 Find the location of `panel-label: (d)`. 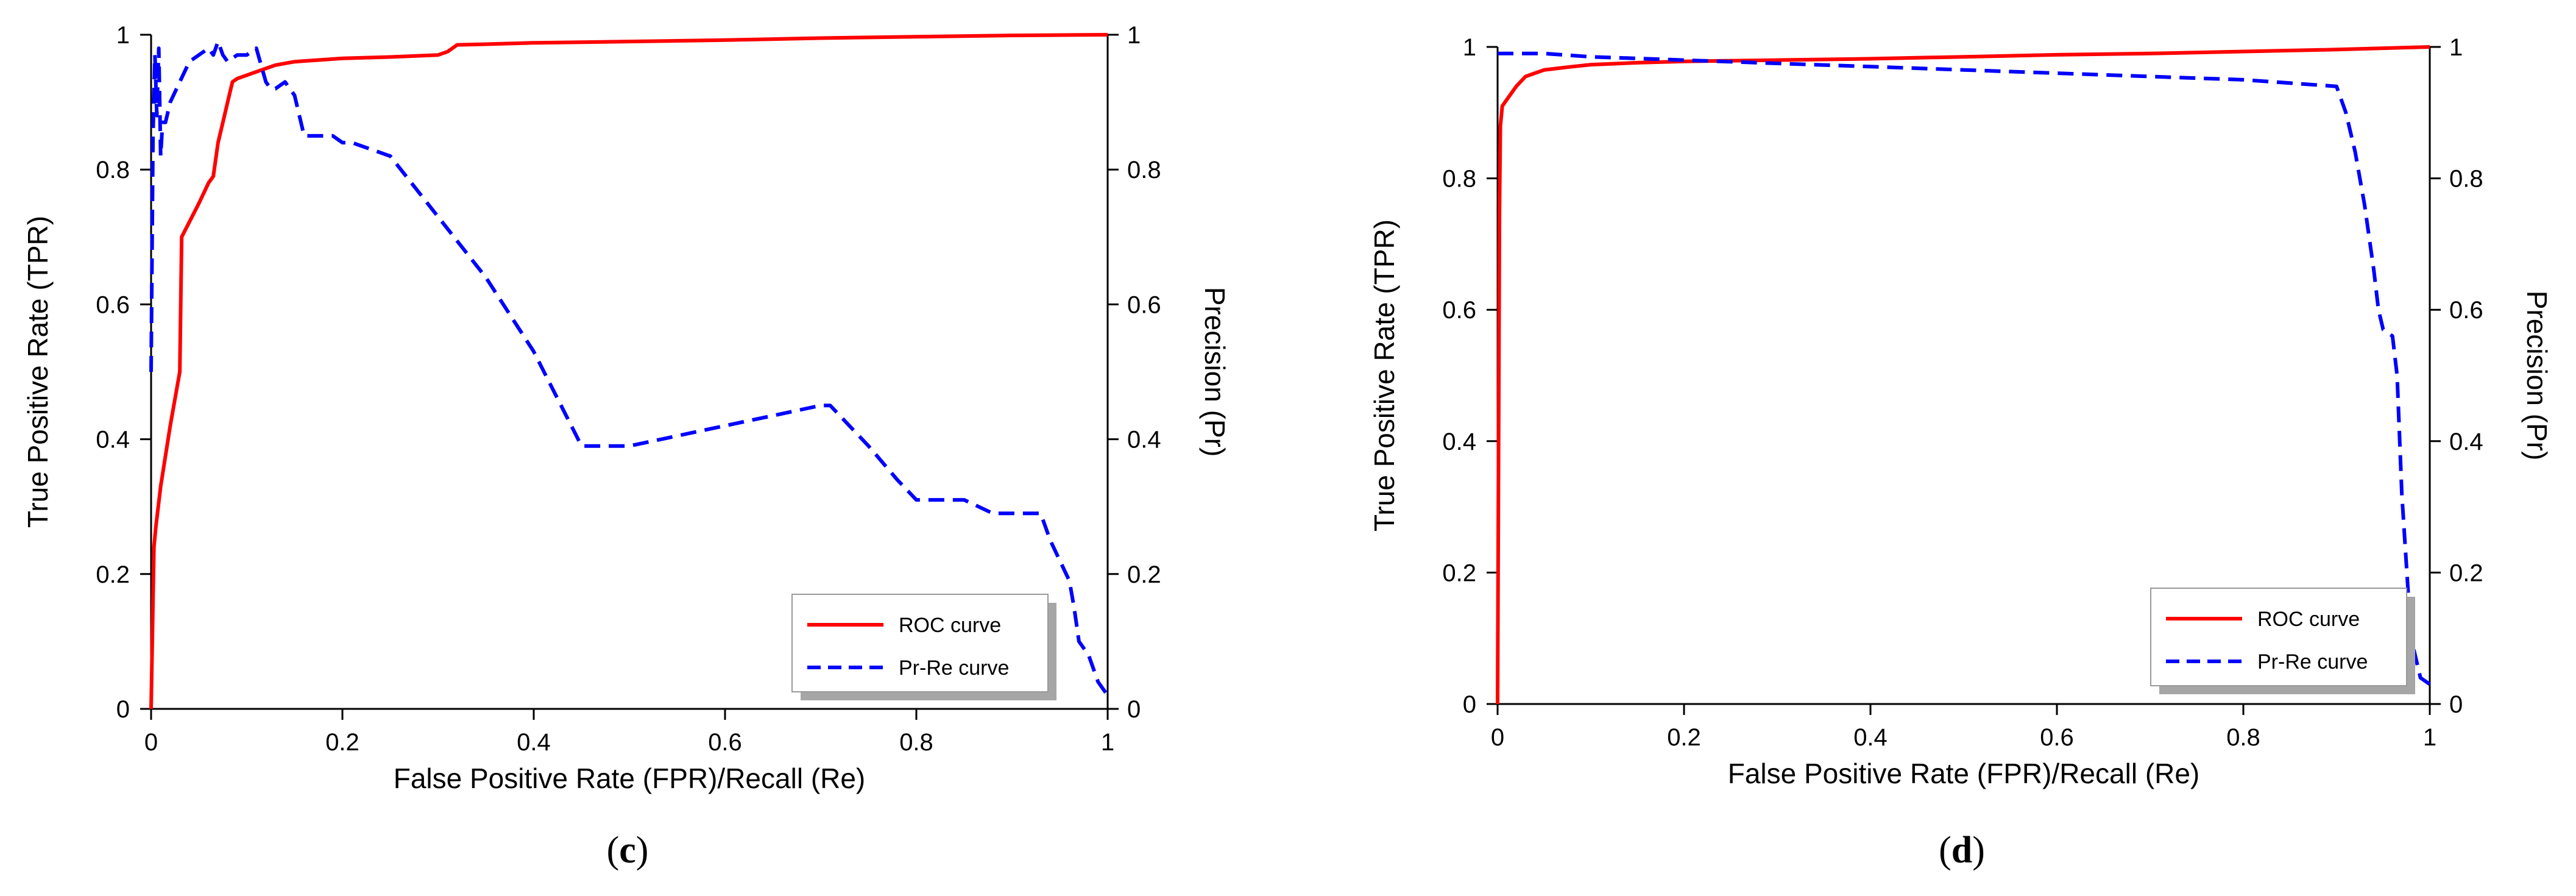

panel-label: (d) is located at coordinates (1962, 851).